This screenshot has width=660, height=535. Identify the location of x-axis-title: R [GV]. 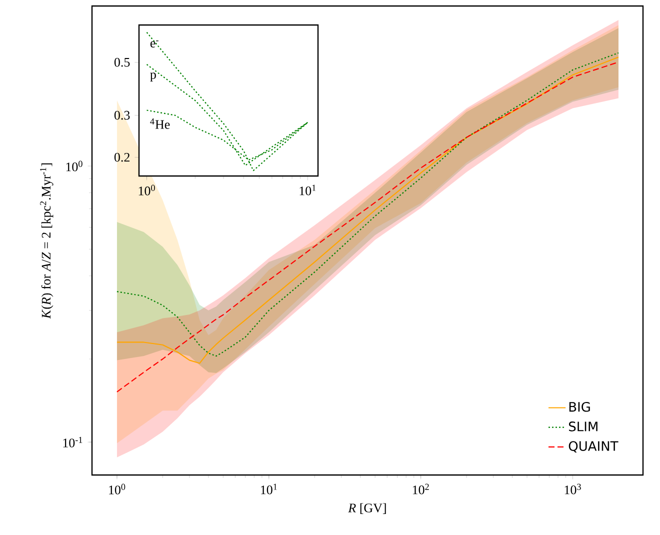
(367, 508).